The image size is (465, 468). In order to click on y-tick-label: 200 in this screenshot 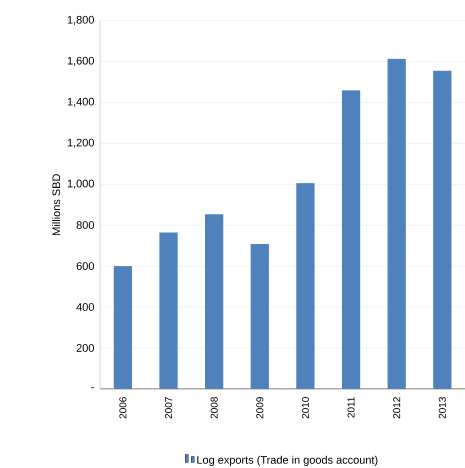, I will do `click(85, 348)`.